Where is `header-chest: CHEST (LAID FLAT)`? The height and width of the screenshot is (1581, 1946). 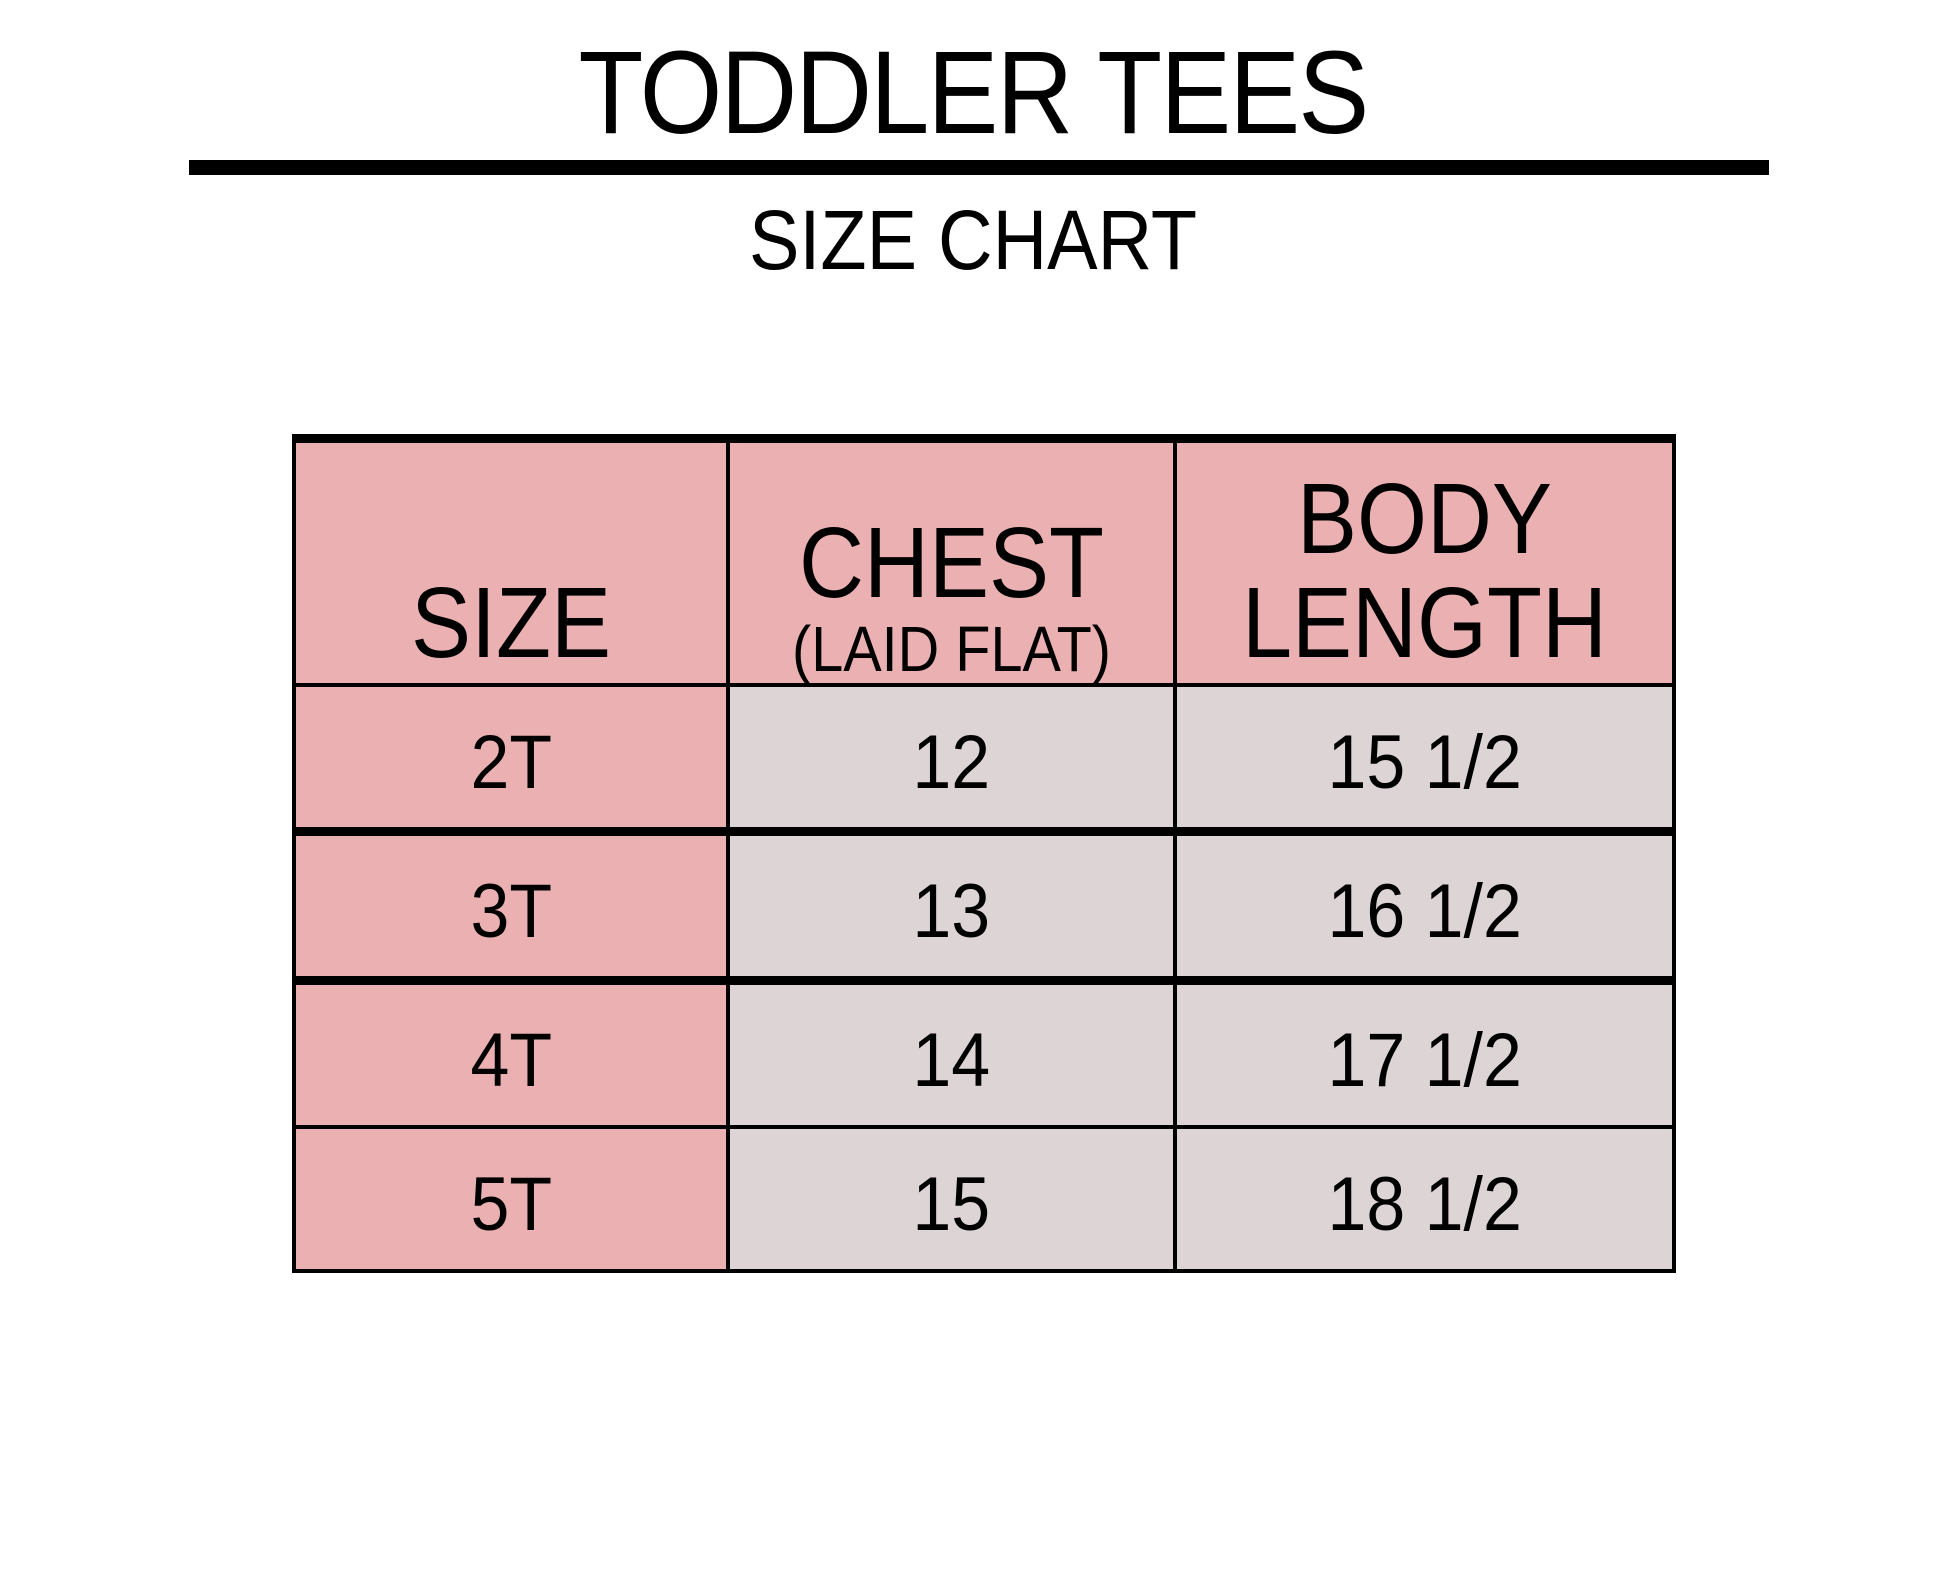 header-chest: CHEST (LAID FLAT) is located at coordinates (951, 561).